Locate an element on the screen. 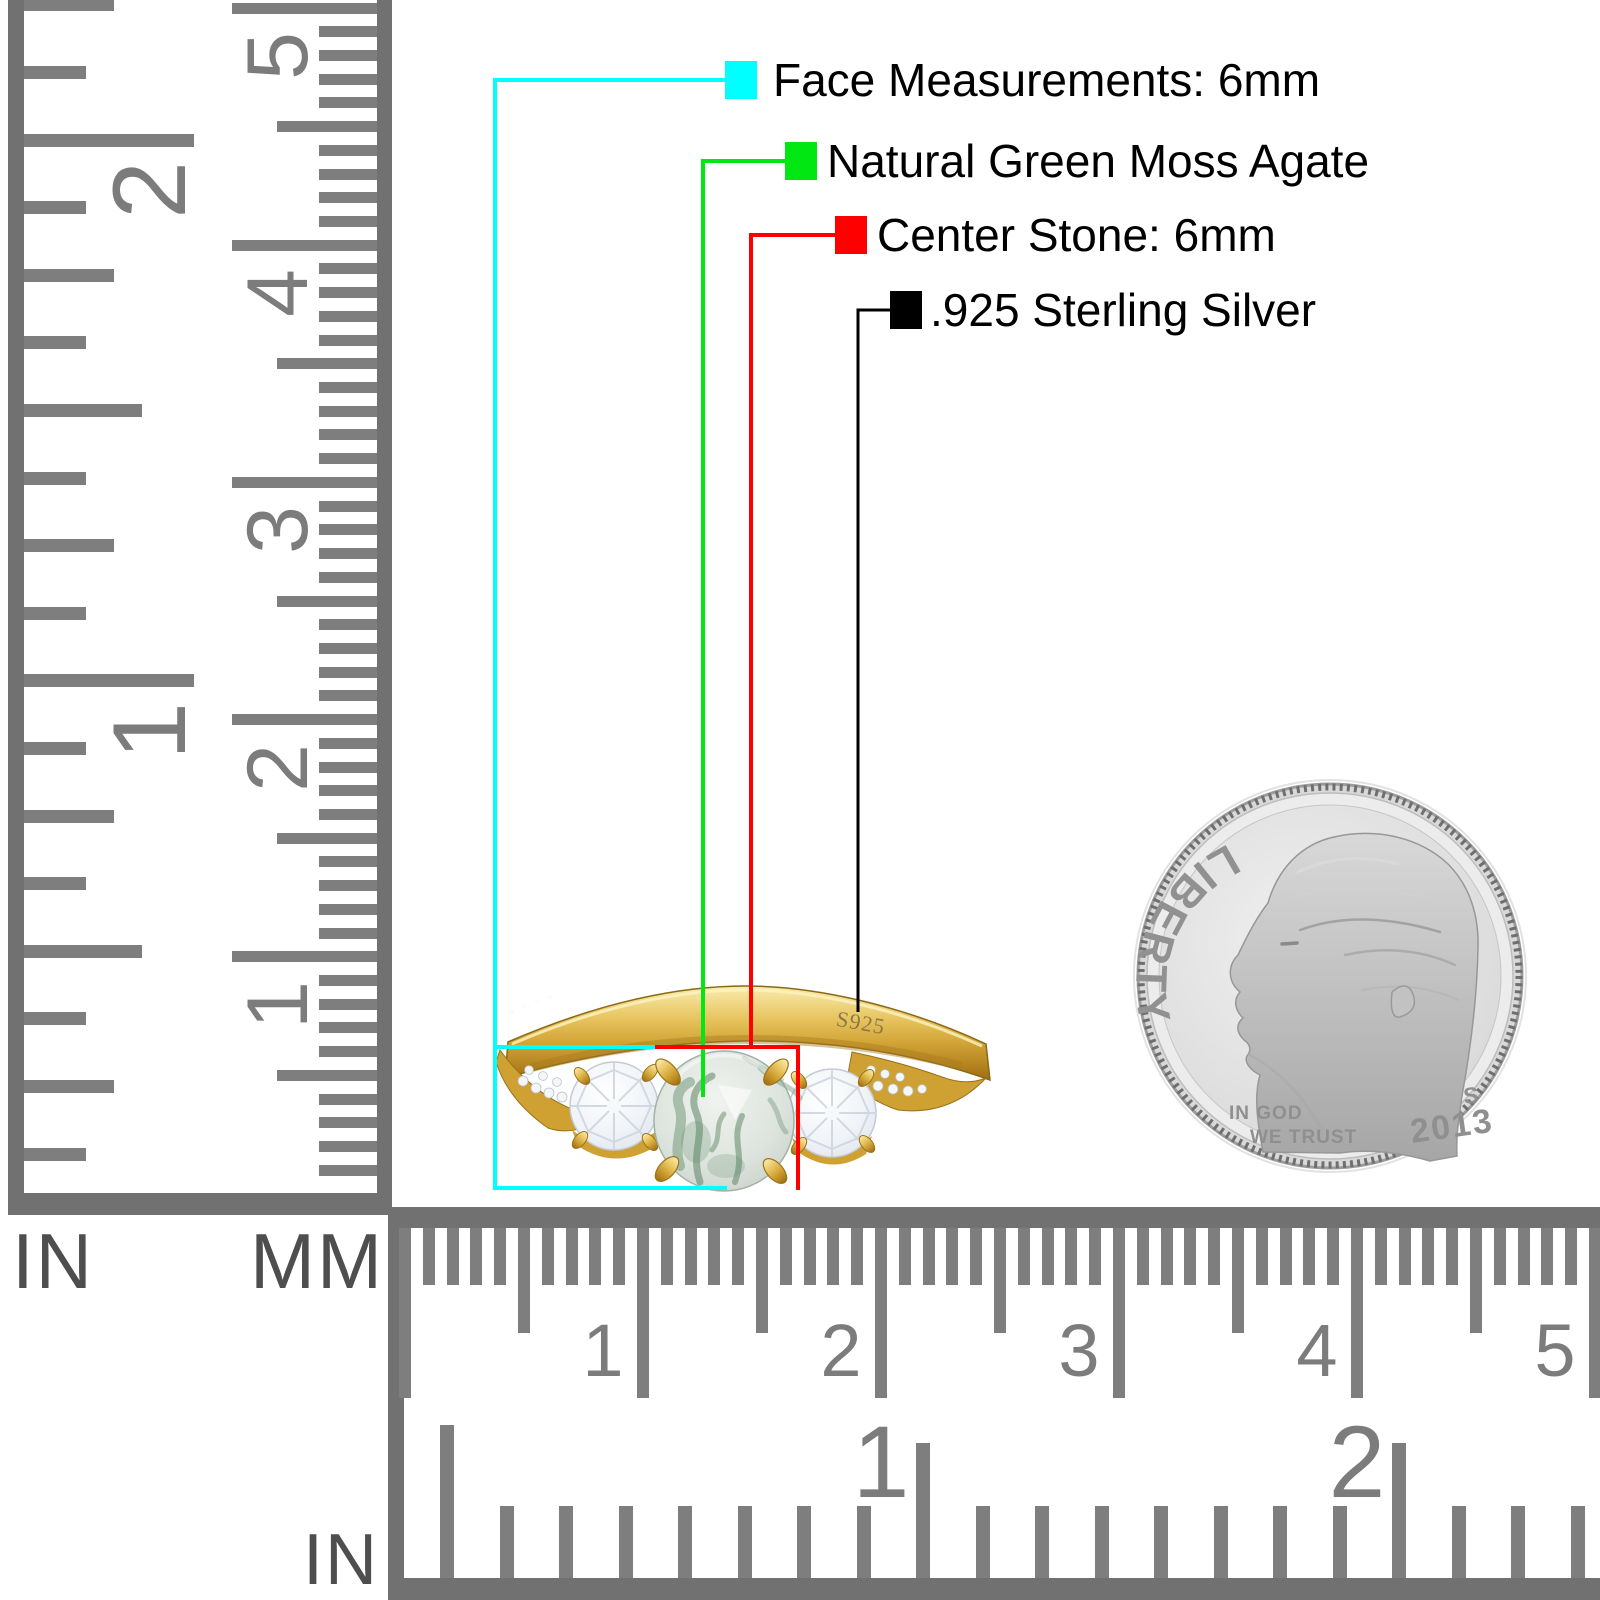  moss-agate-label: Natural Green Moss Agate is located at coordinates (1098, 161).